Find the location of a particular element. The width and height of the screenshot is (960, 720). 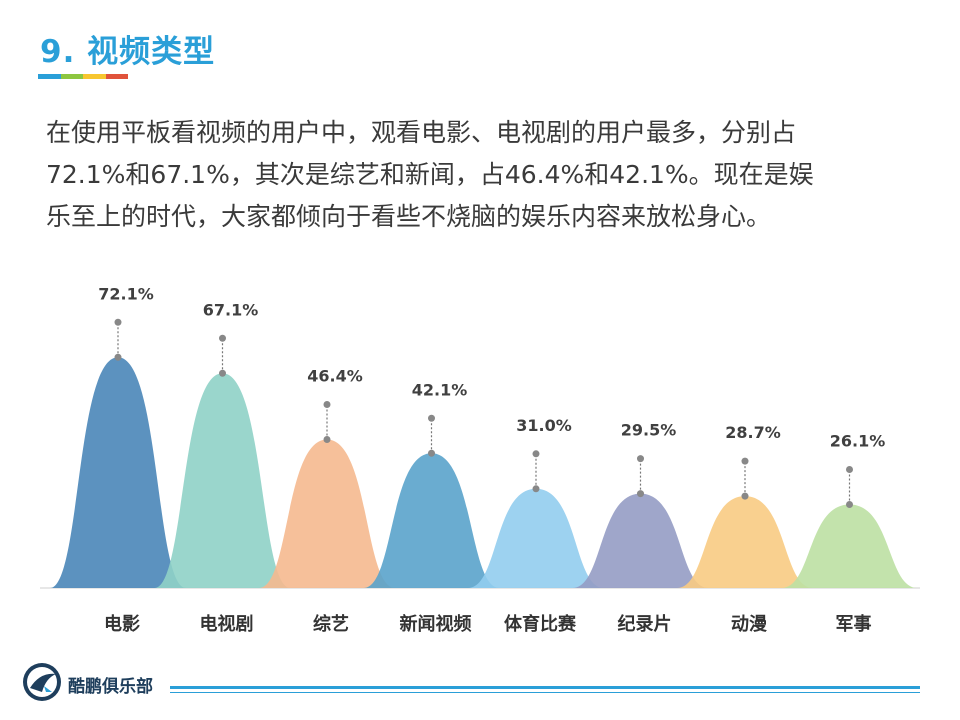

category-label: 电视剧 is located at coordinates (227, 624).